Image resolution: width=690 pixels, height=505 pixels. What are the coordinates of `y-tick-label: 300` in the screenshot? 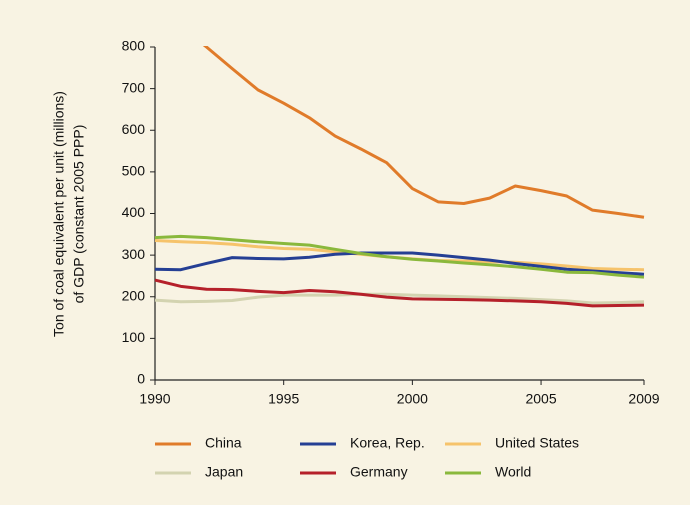 It's located at (134, 254).